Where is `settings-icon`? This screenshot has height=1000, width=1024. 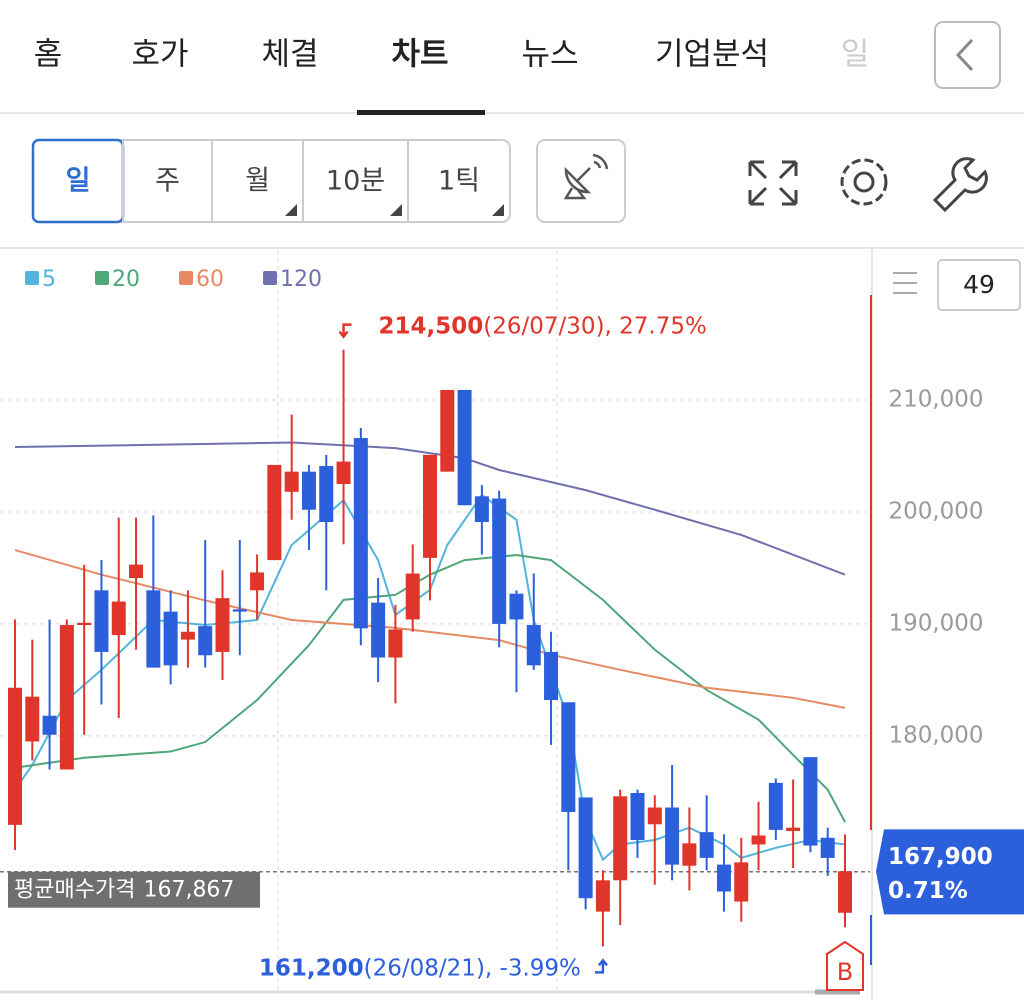
settings-icon is located at coordinates (864, 182).